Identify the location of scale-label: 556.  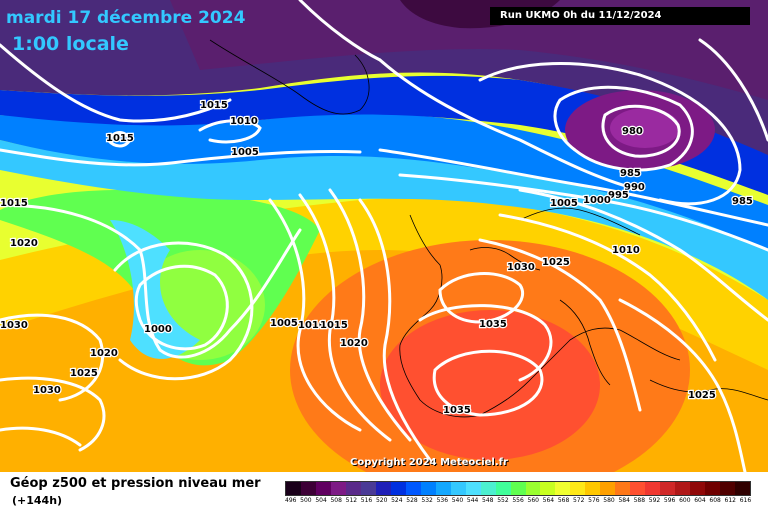
(518, 500).